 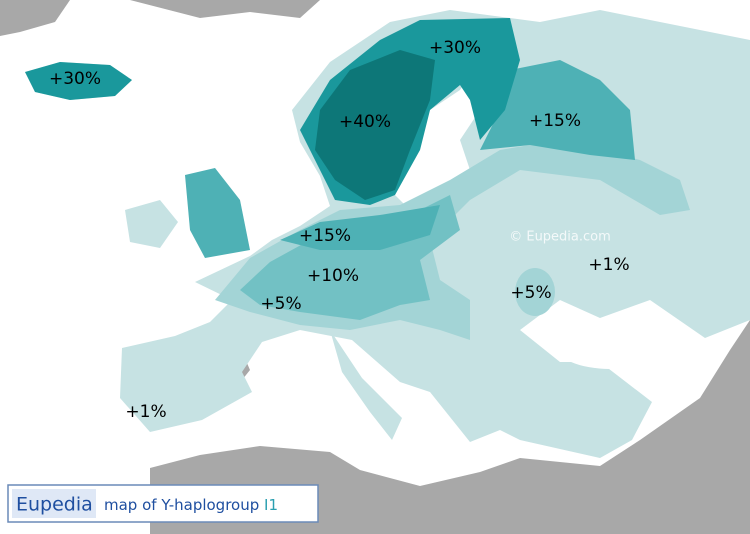 I want to click on zone-5-percent-east, so click(x=535, y=292).